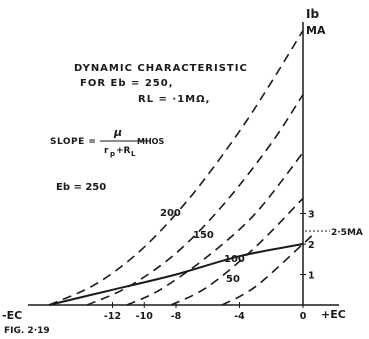 The width and height of the screenshot is (369, 339). What do you see at coordinates (333, 314) in the screenshot?
I see `x-axis-right-label: +EC` at bounding box center [333, 314].